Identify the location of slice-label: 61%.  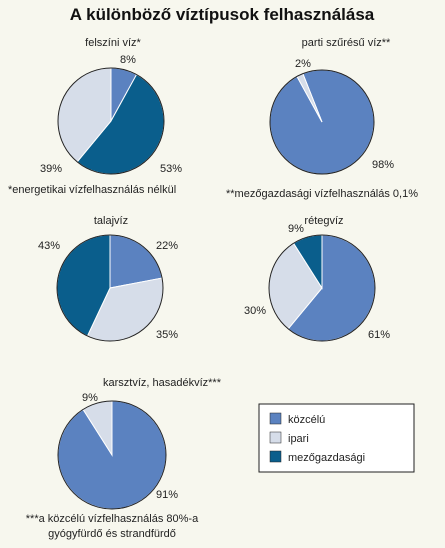
(379, 335).